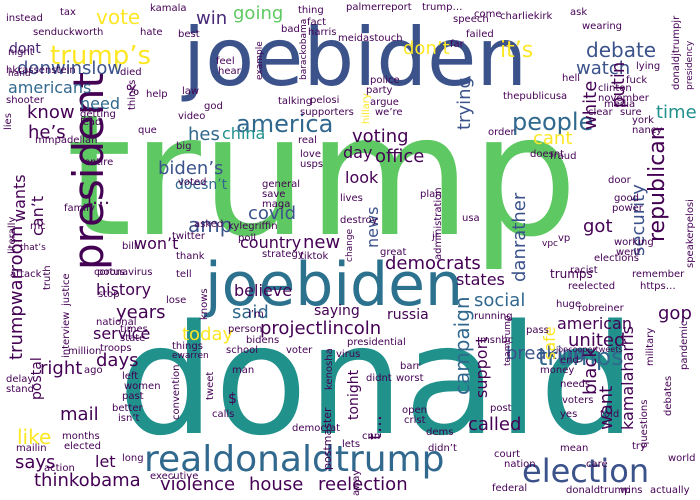  Describe the element at coordinates (372, 227) in the screenshot. I see `word-news: news` at that location.